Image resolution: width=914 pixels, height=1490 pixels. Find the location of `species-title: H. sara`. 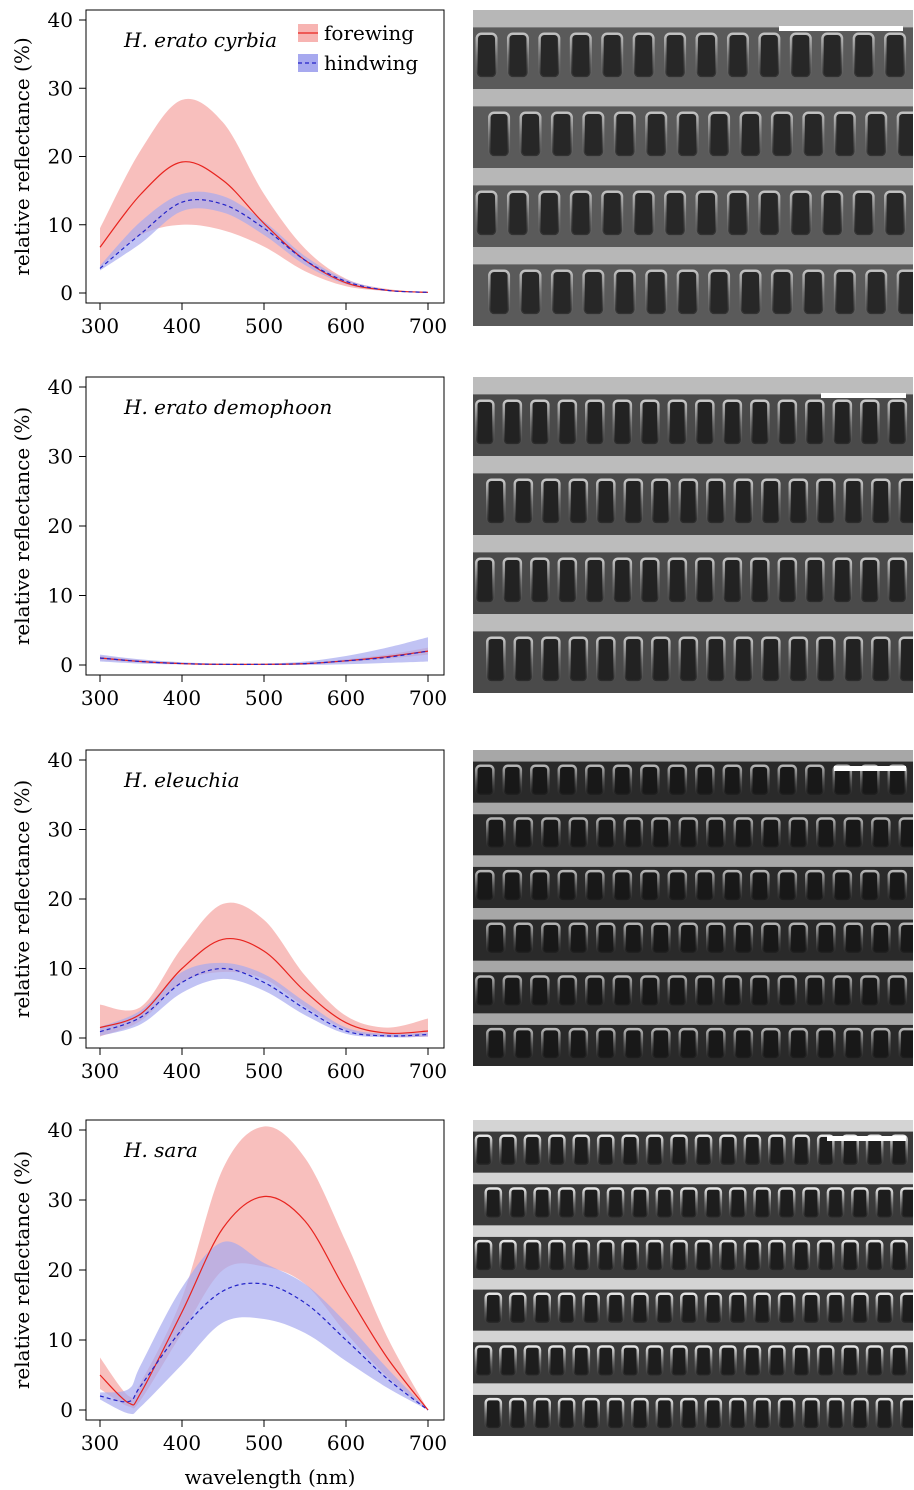

species-title: H. sara is located at coordinates (160, 1150).